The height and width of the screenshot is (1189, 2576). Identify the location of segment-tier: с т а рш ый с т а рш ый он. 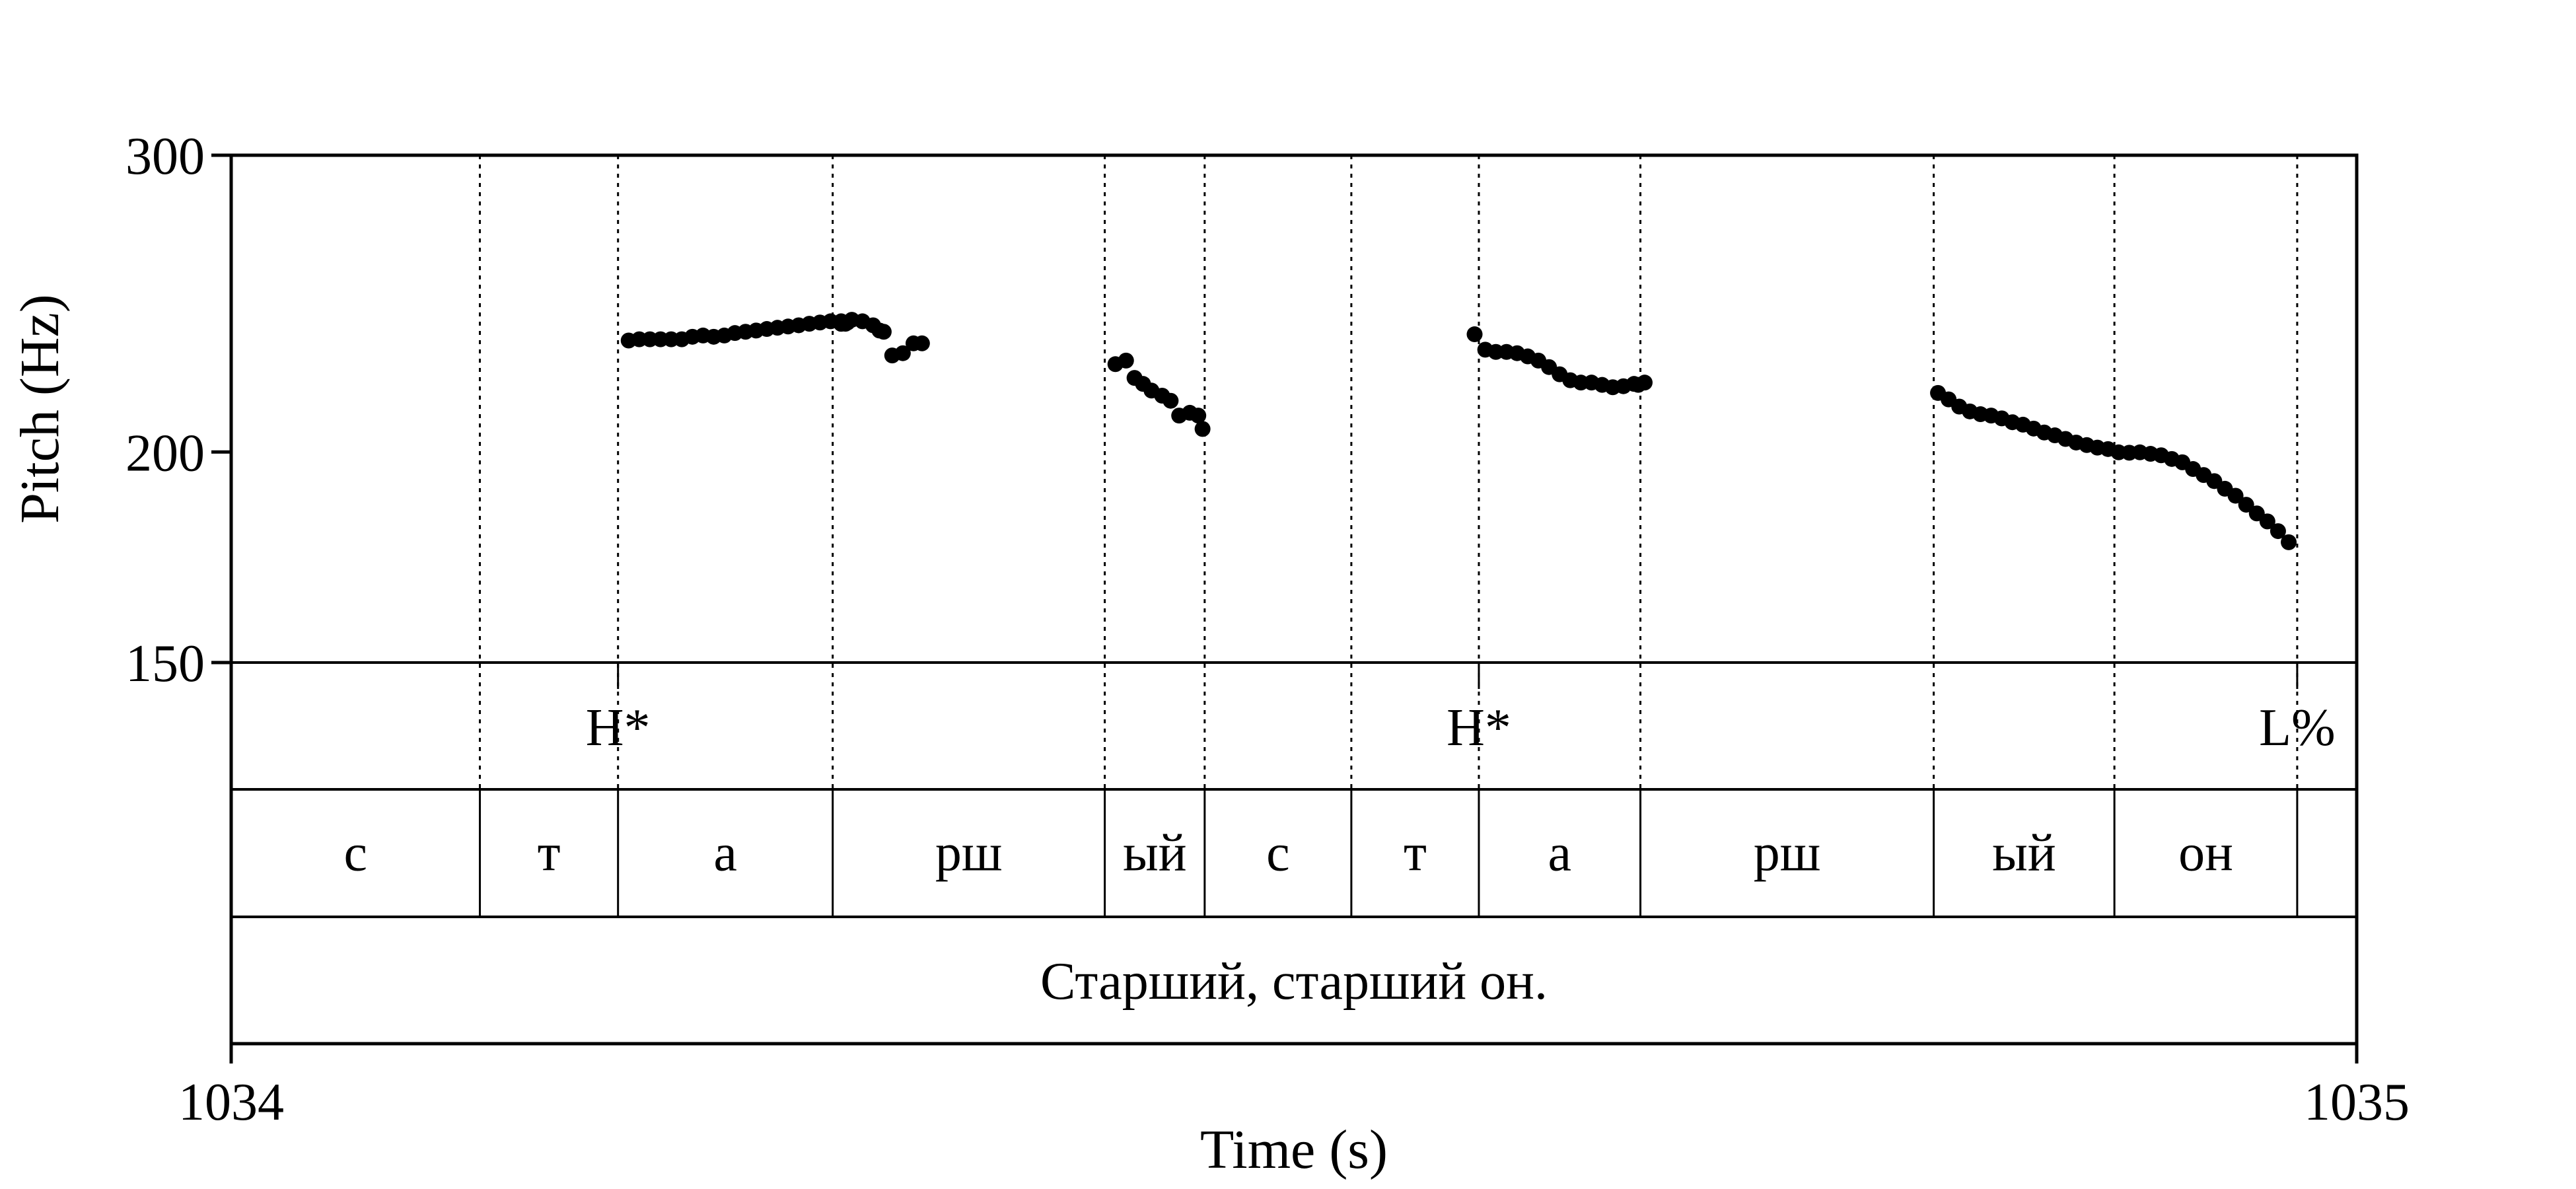
(1288, 853).